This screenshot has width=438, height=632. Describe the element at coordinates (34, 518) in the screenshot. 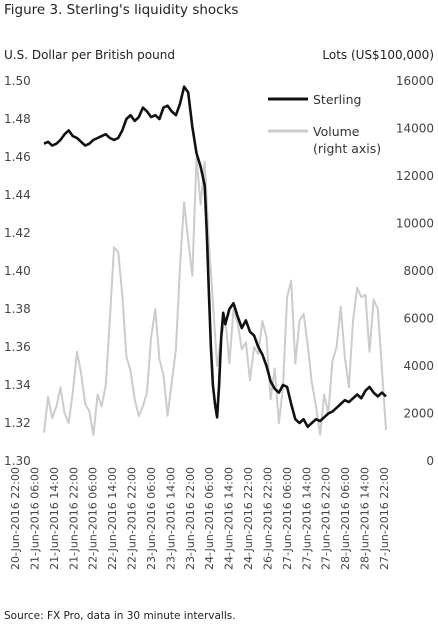

I see `x-tick-label: 21-Jun-2016 06:00` at that location.